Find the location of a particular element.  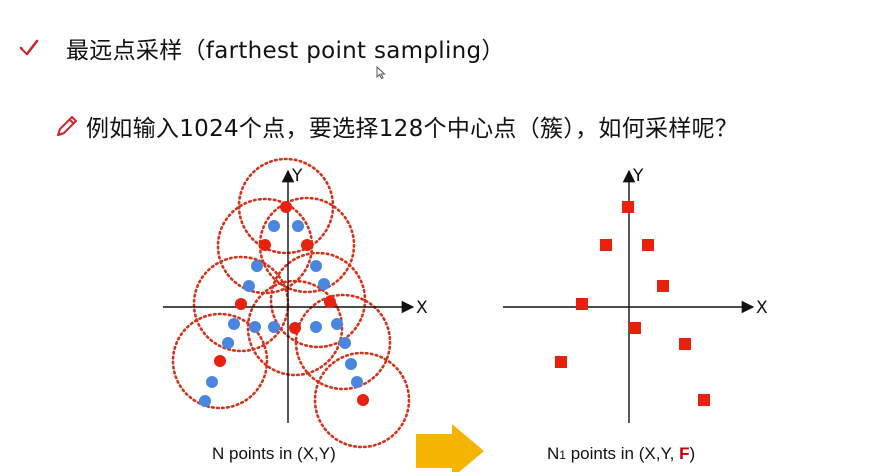

checkmark-icon is located at coordinates (29, 47).